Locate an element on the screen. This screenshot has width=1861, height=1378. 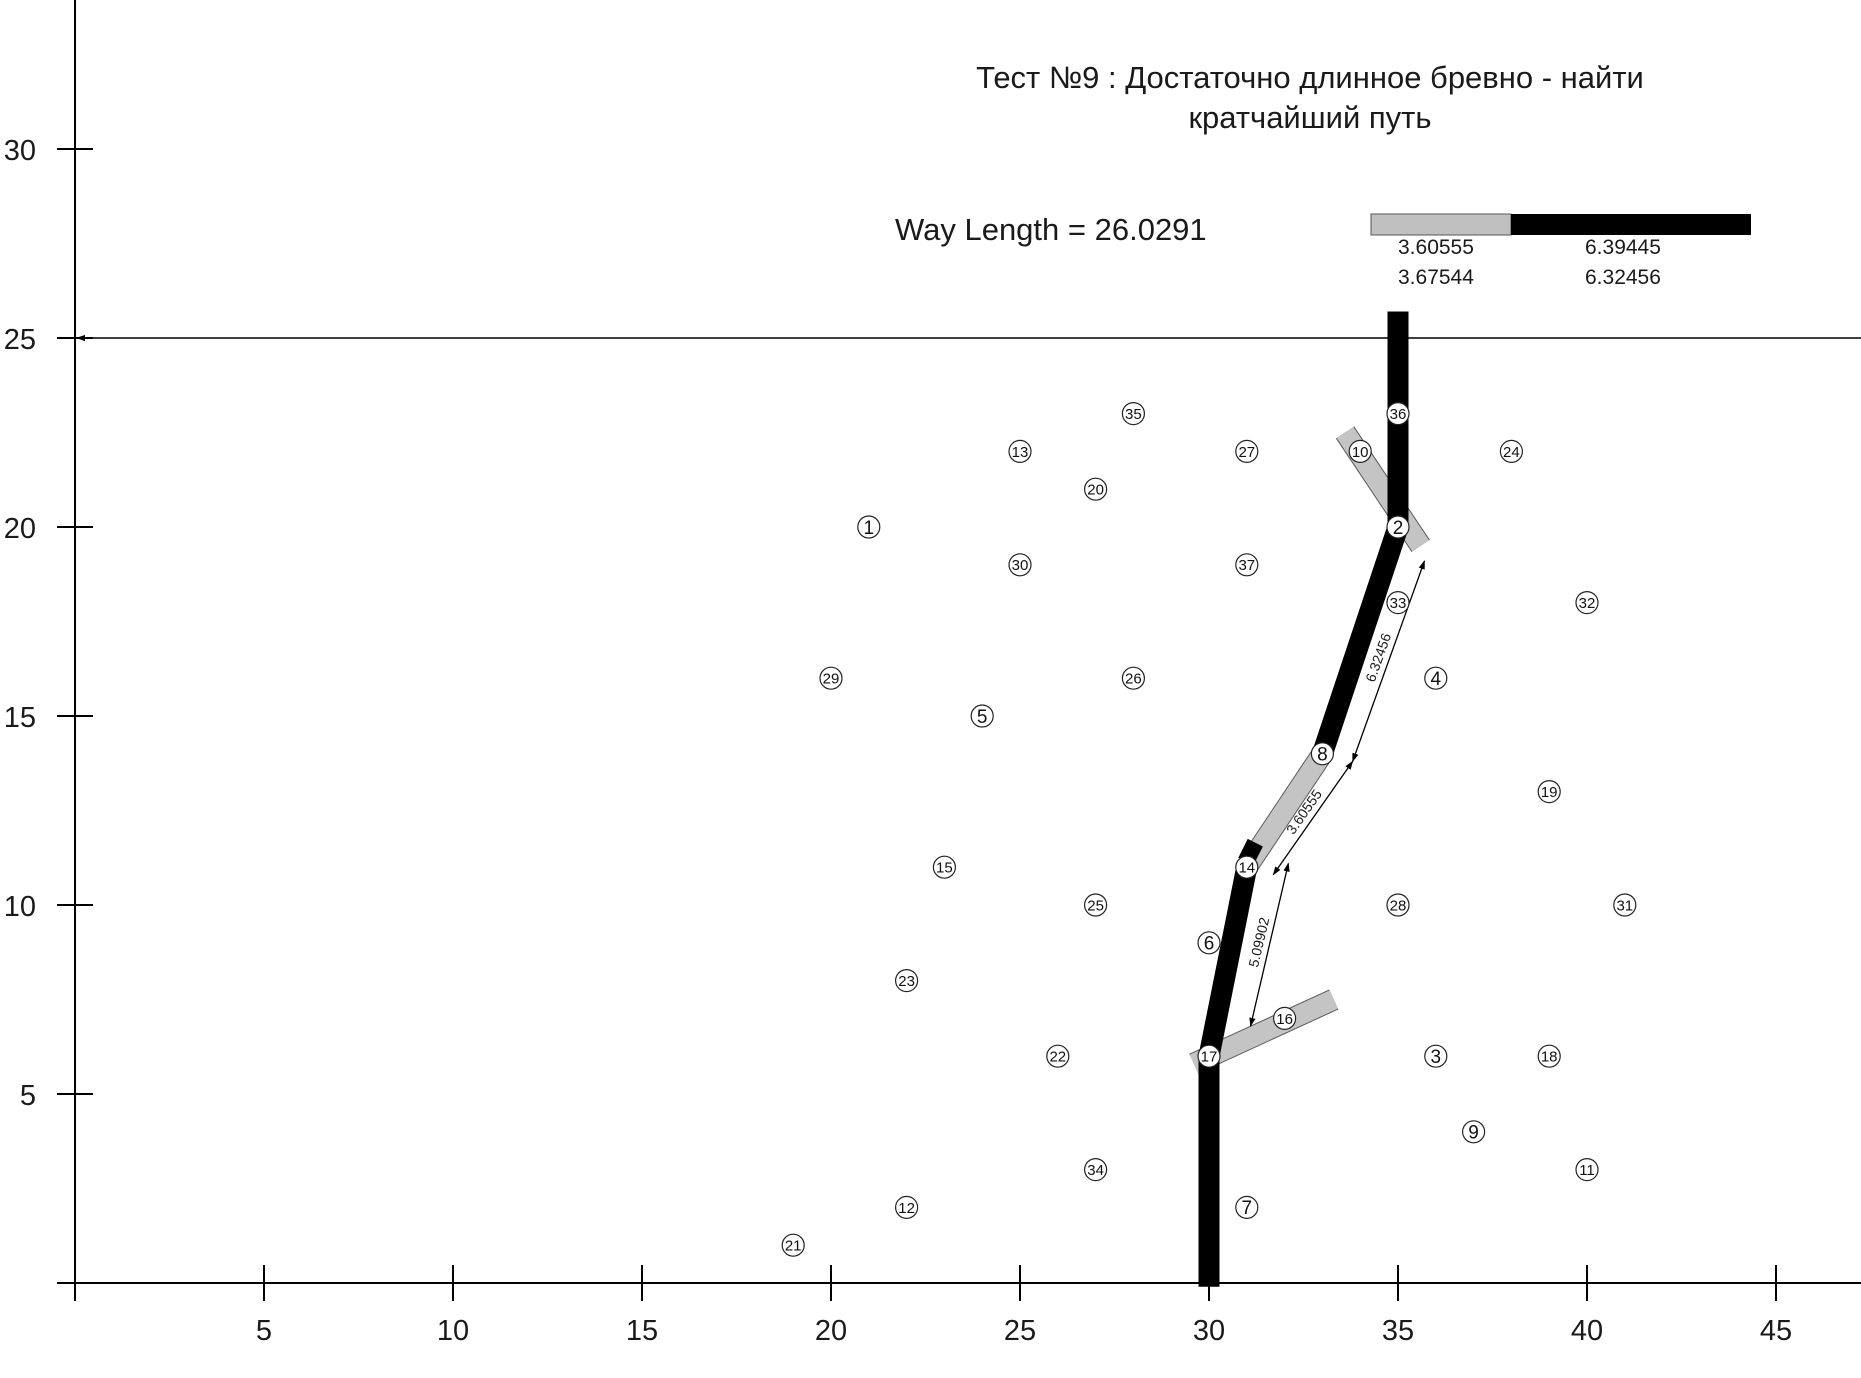
point-label: 6 is located at coordinates (1209, 944).